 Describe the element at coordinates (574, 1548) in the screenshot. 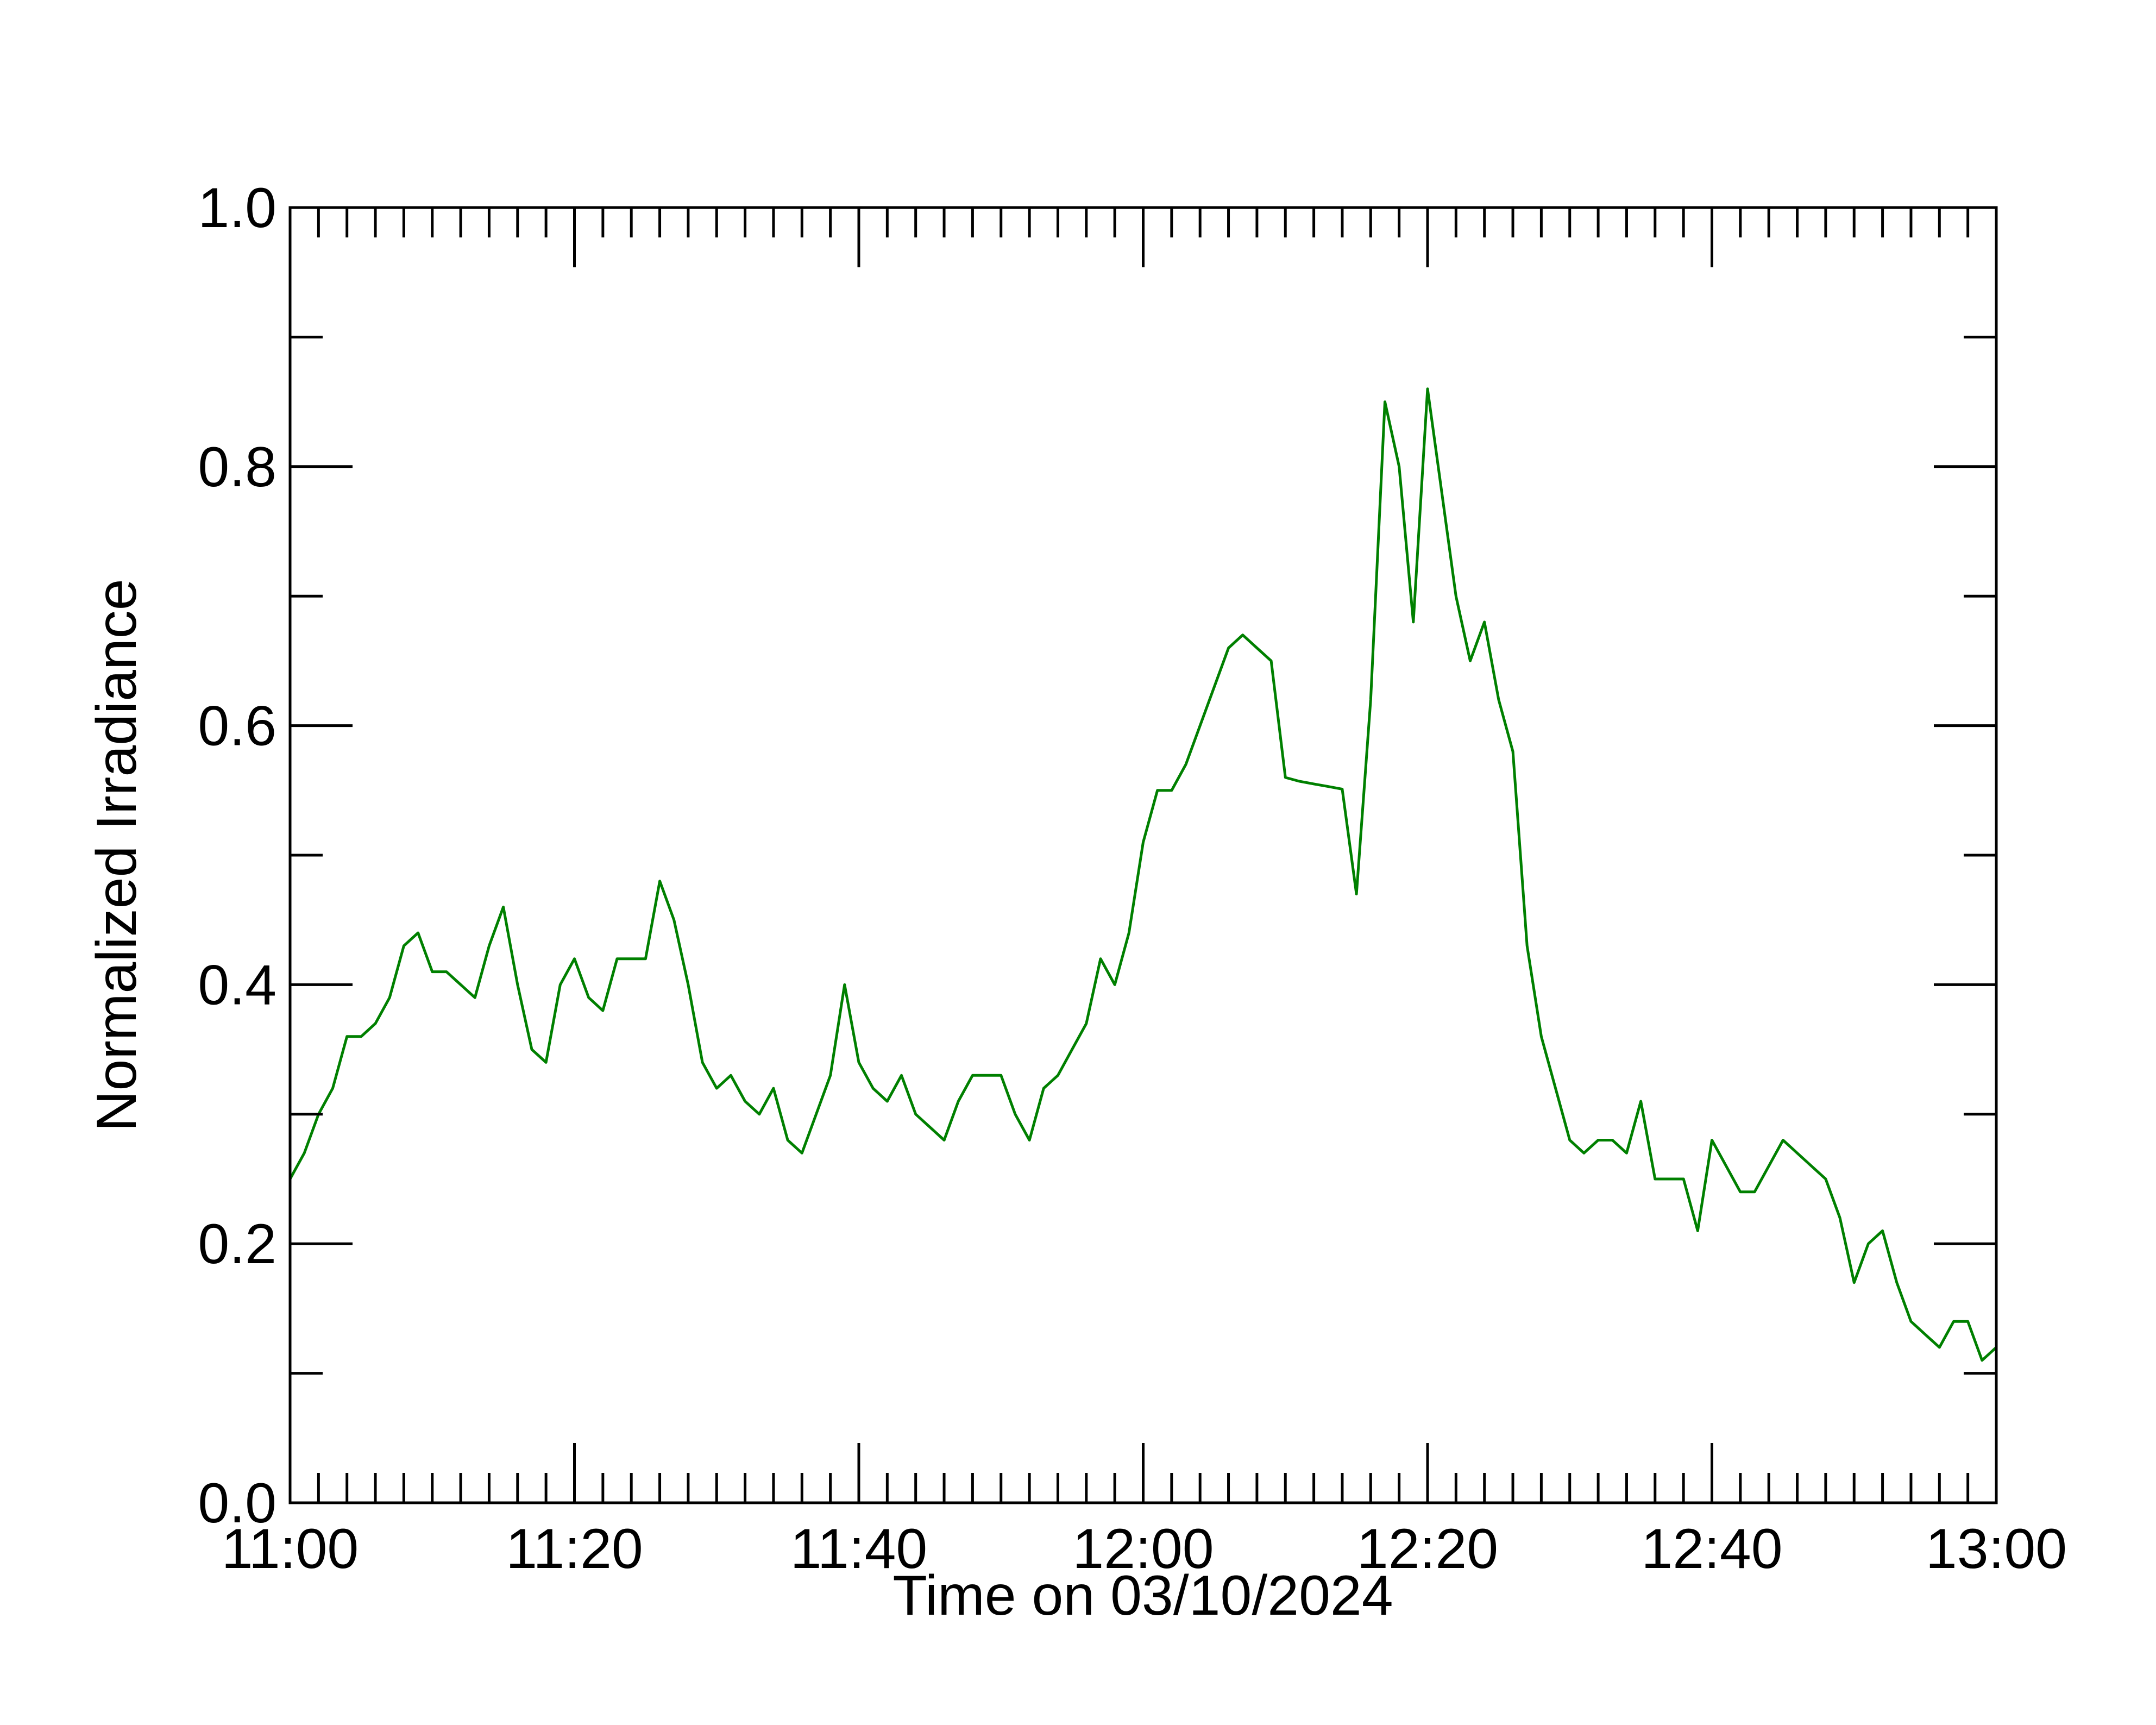

I see `x-tick-label: 11:20` at that location.